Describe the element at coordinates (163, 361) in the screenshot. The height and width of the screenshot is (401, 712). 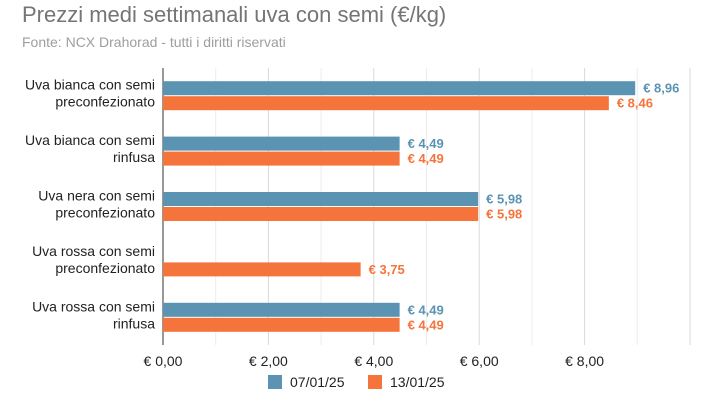
I see `x-tick-label: € 0,00` at that location.